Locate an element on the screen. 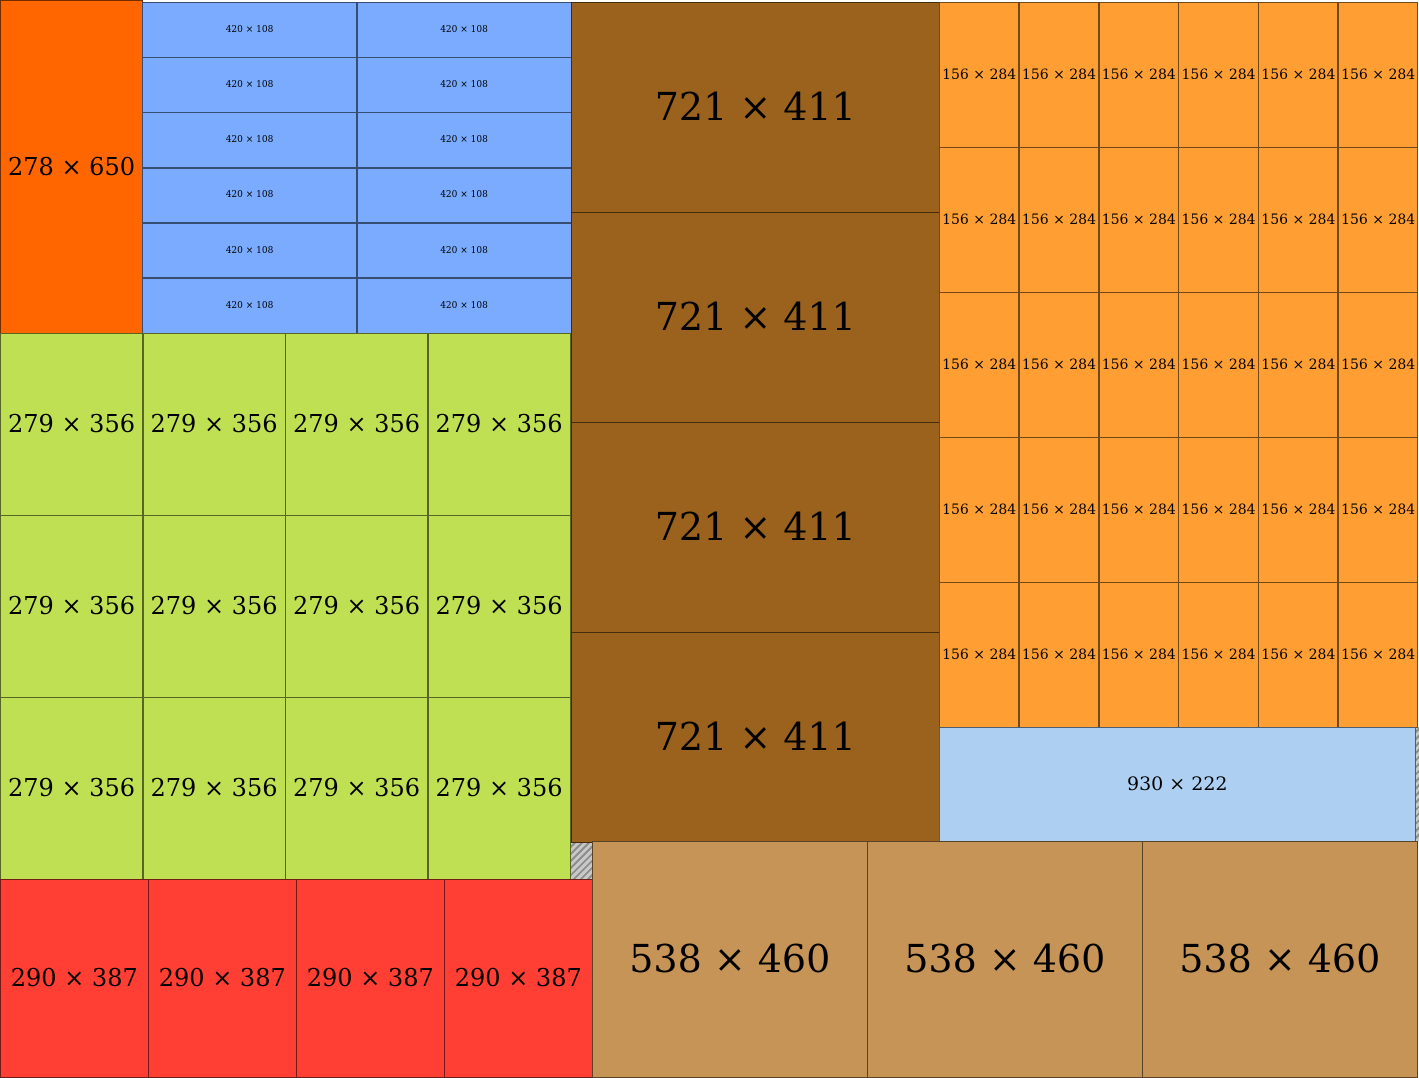 The image size is (1419, 1078). piece-930x222: 930 × 222 is located at coordinates (1177, 784).